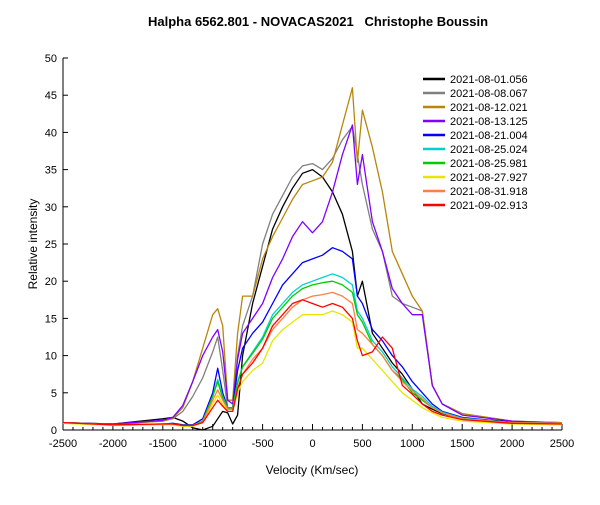 This screenshot has height=505, width=600. I want to click on y-tick-label: 10, so click(51, 357).